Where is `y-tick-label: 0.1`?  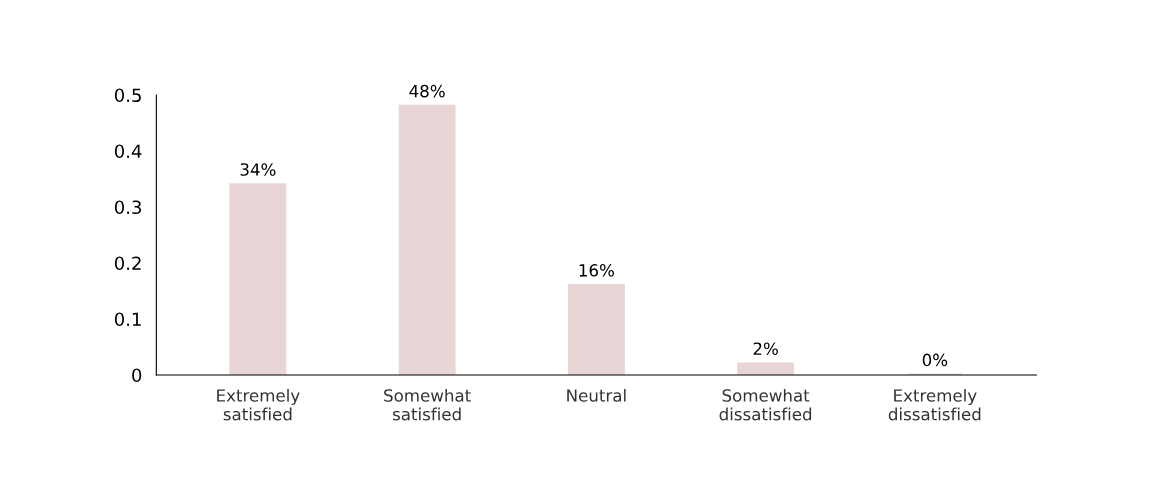
y-tick-label: 0.1 is located at coordinates (127, 319).